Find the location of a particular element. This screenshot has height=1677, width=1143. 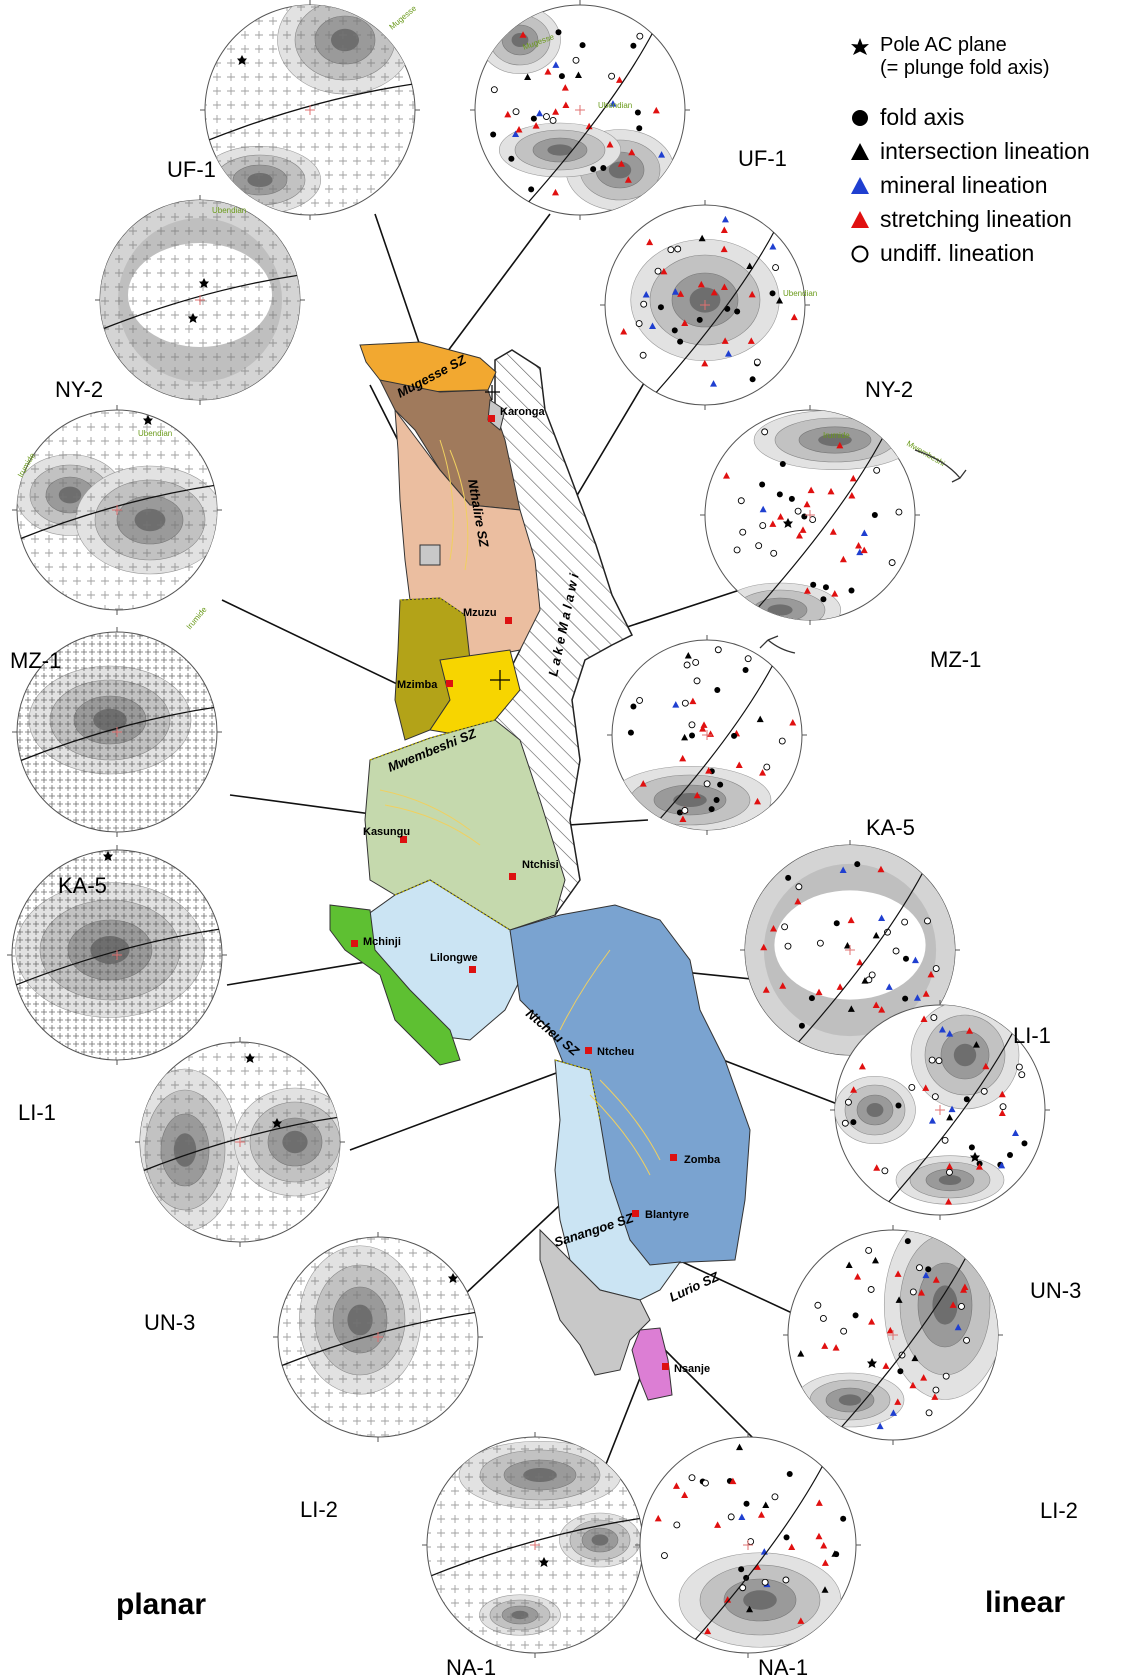

stereonet-un3-linear is located at coordinates (940, 1110).